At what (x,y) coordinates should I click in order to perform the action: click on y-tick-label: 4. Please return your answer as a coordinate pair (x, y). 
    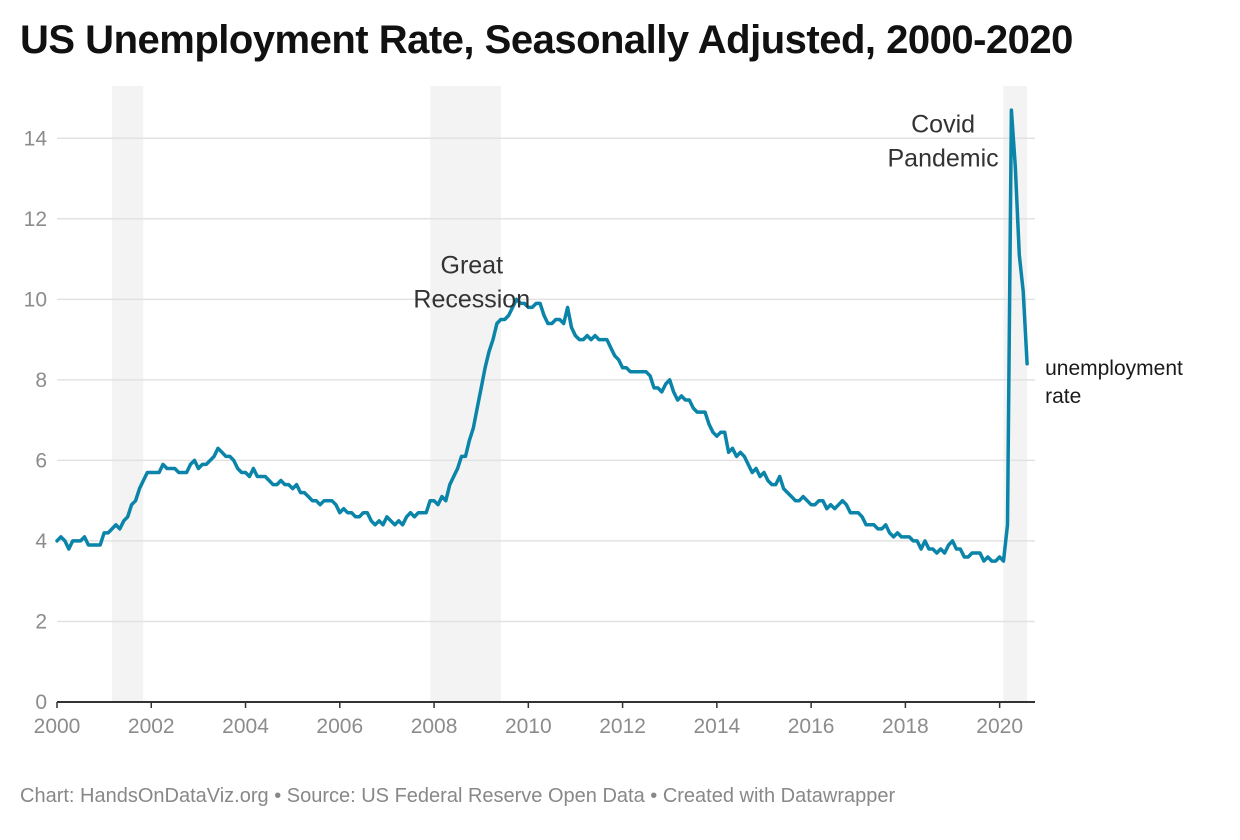
    Looking at the image, I should click on (41, 541).